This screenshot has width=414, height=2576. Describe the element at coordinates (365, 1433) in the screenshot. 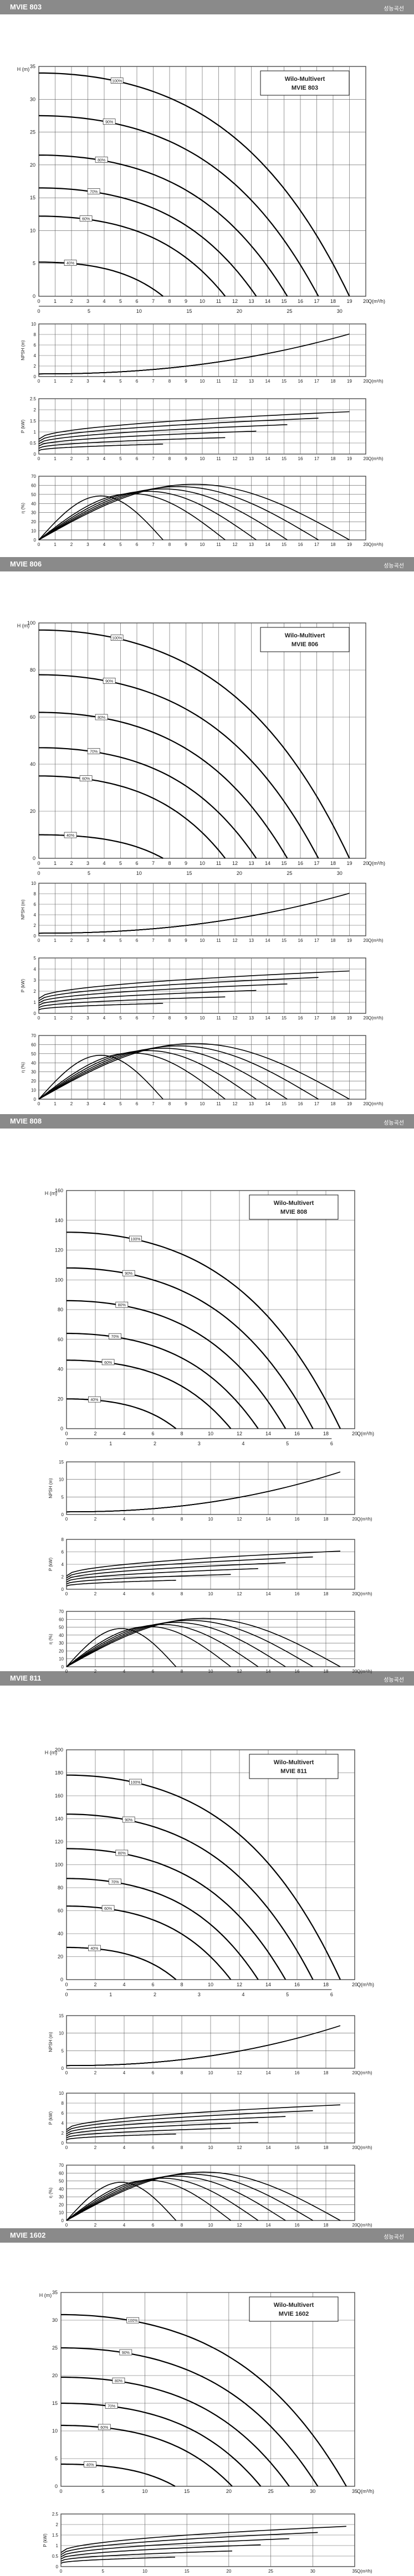

I see `x-axis-label: Q(m³/h)` at that location.